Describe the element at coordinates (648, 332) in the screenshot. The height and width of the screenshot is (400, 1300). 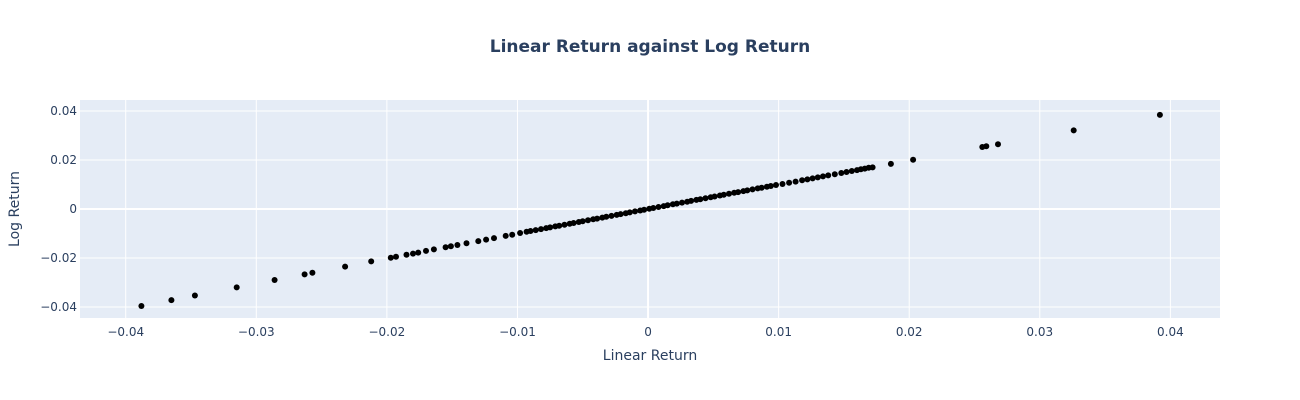
I see `x-tick-label: 0` at that location.